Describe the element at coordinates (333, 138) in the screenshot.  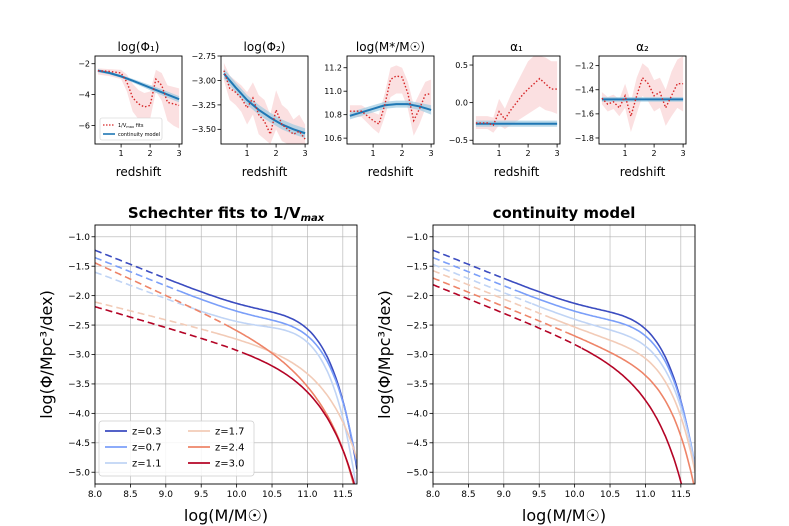
I see `y-tick-label: 10.6` at that location.